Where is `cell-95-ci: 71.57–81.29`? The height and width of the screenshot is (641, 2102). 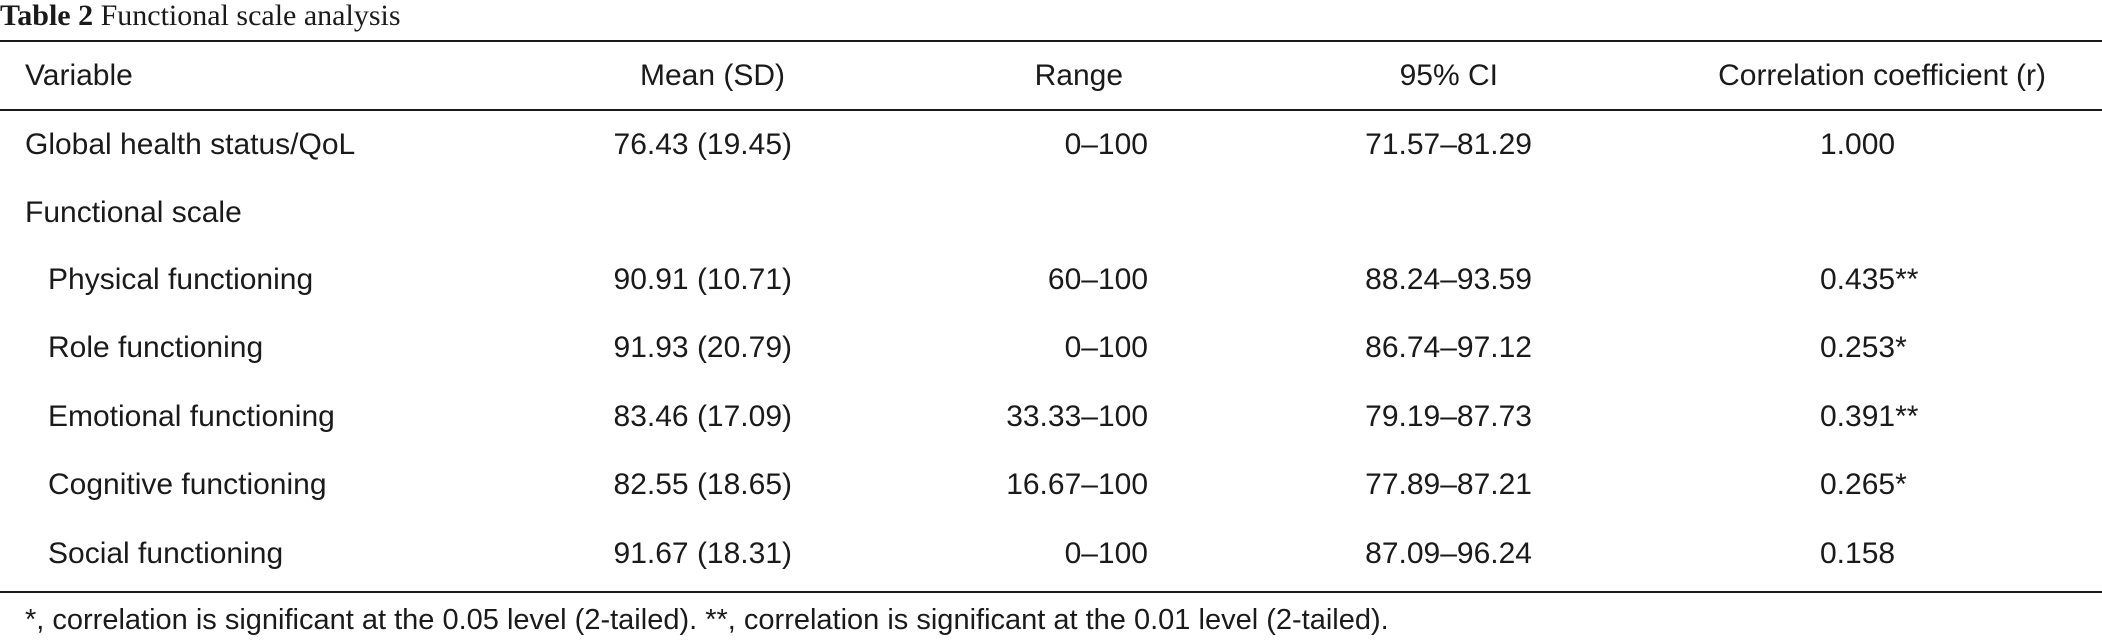 cell-95-ci: 71.57–81.29 is located at coordinates (1448, 144).